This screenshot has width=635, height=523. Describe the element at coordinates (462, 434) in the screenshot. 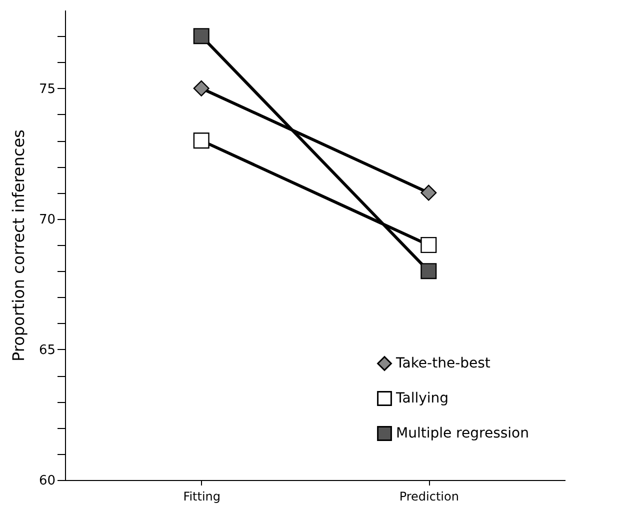

I see `legend-label: Multiple regression` at that location.